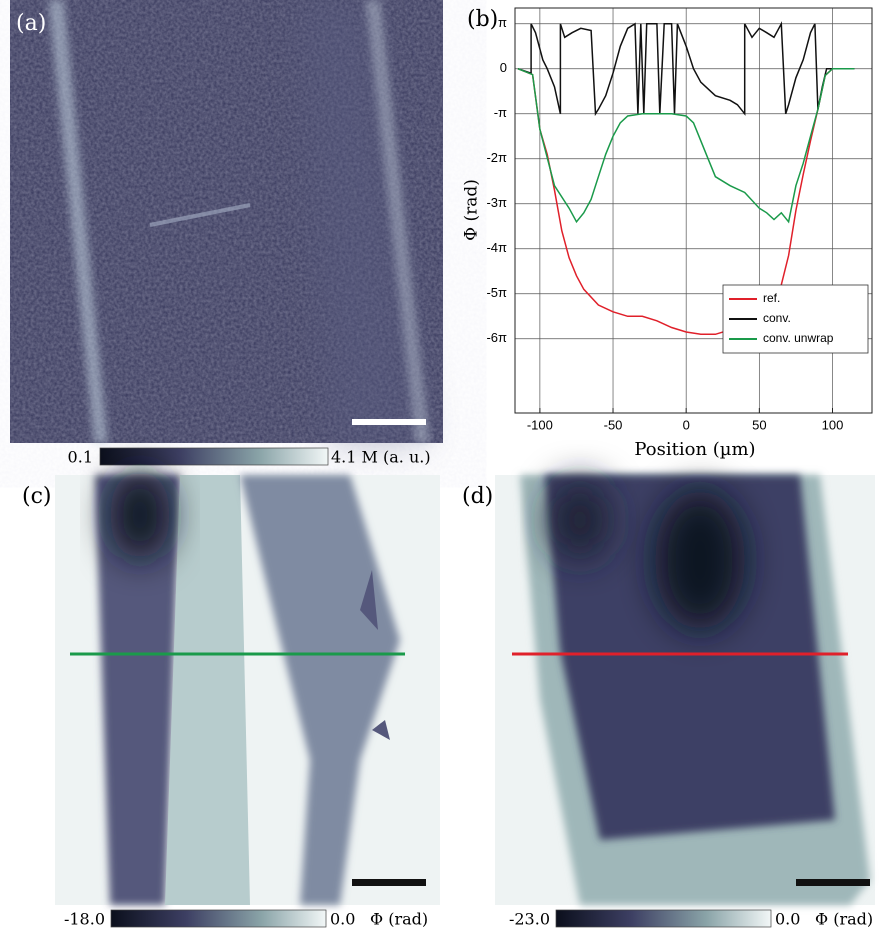  I want to click on y-tick-label: -2π, so click(496, 157).